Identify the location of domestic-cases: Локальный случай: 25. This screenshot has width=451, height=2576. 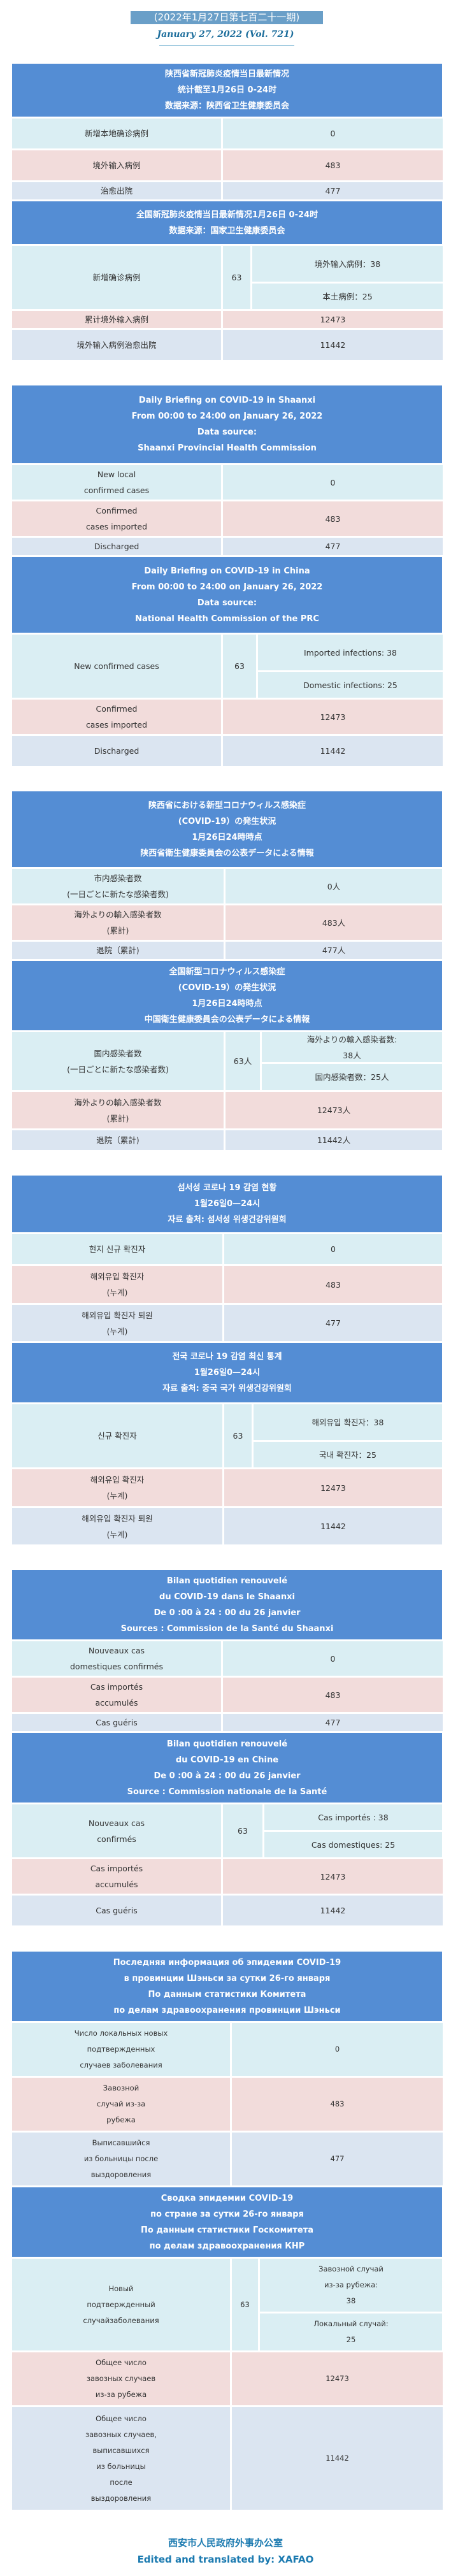
(351, 2331).